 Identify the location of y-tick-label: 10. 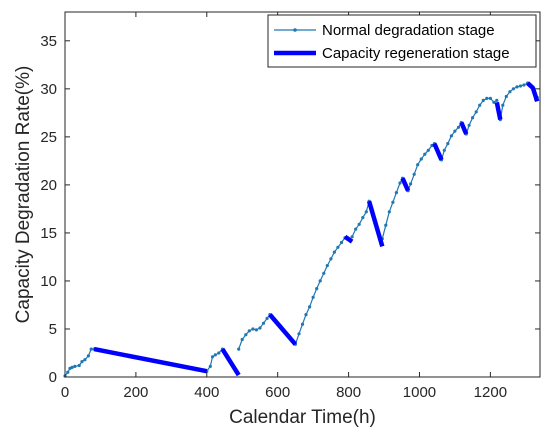
(48, 281).